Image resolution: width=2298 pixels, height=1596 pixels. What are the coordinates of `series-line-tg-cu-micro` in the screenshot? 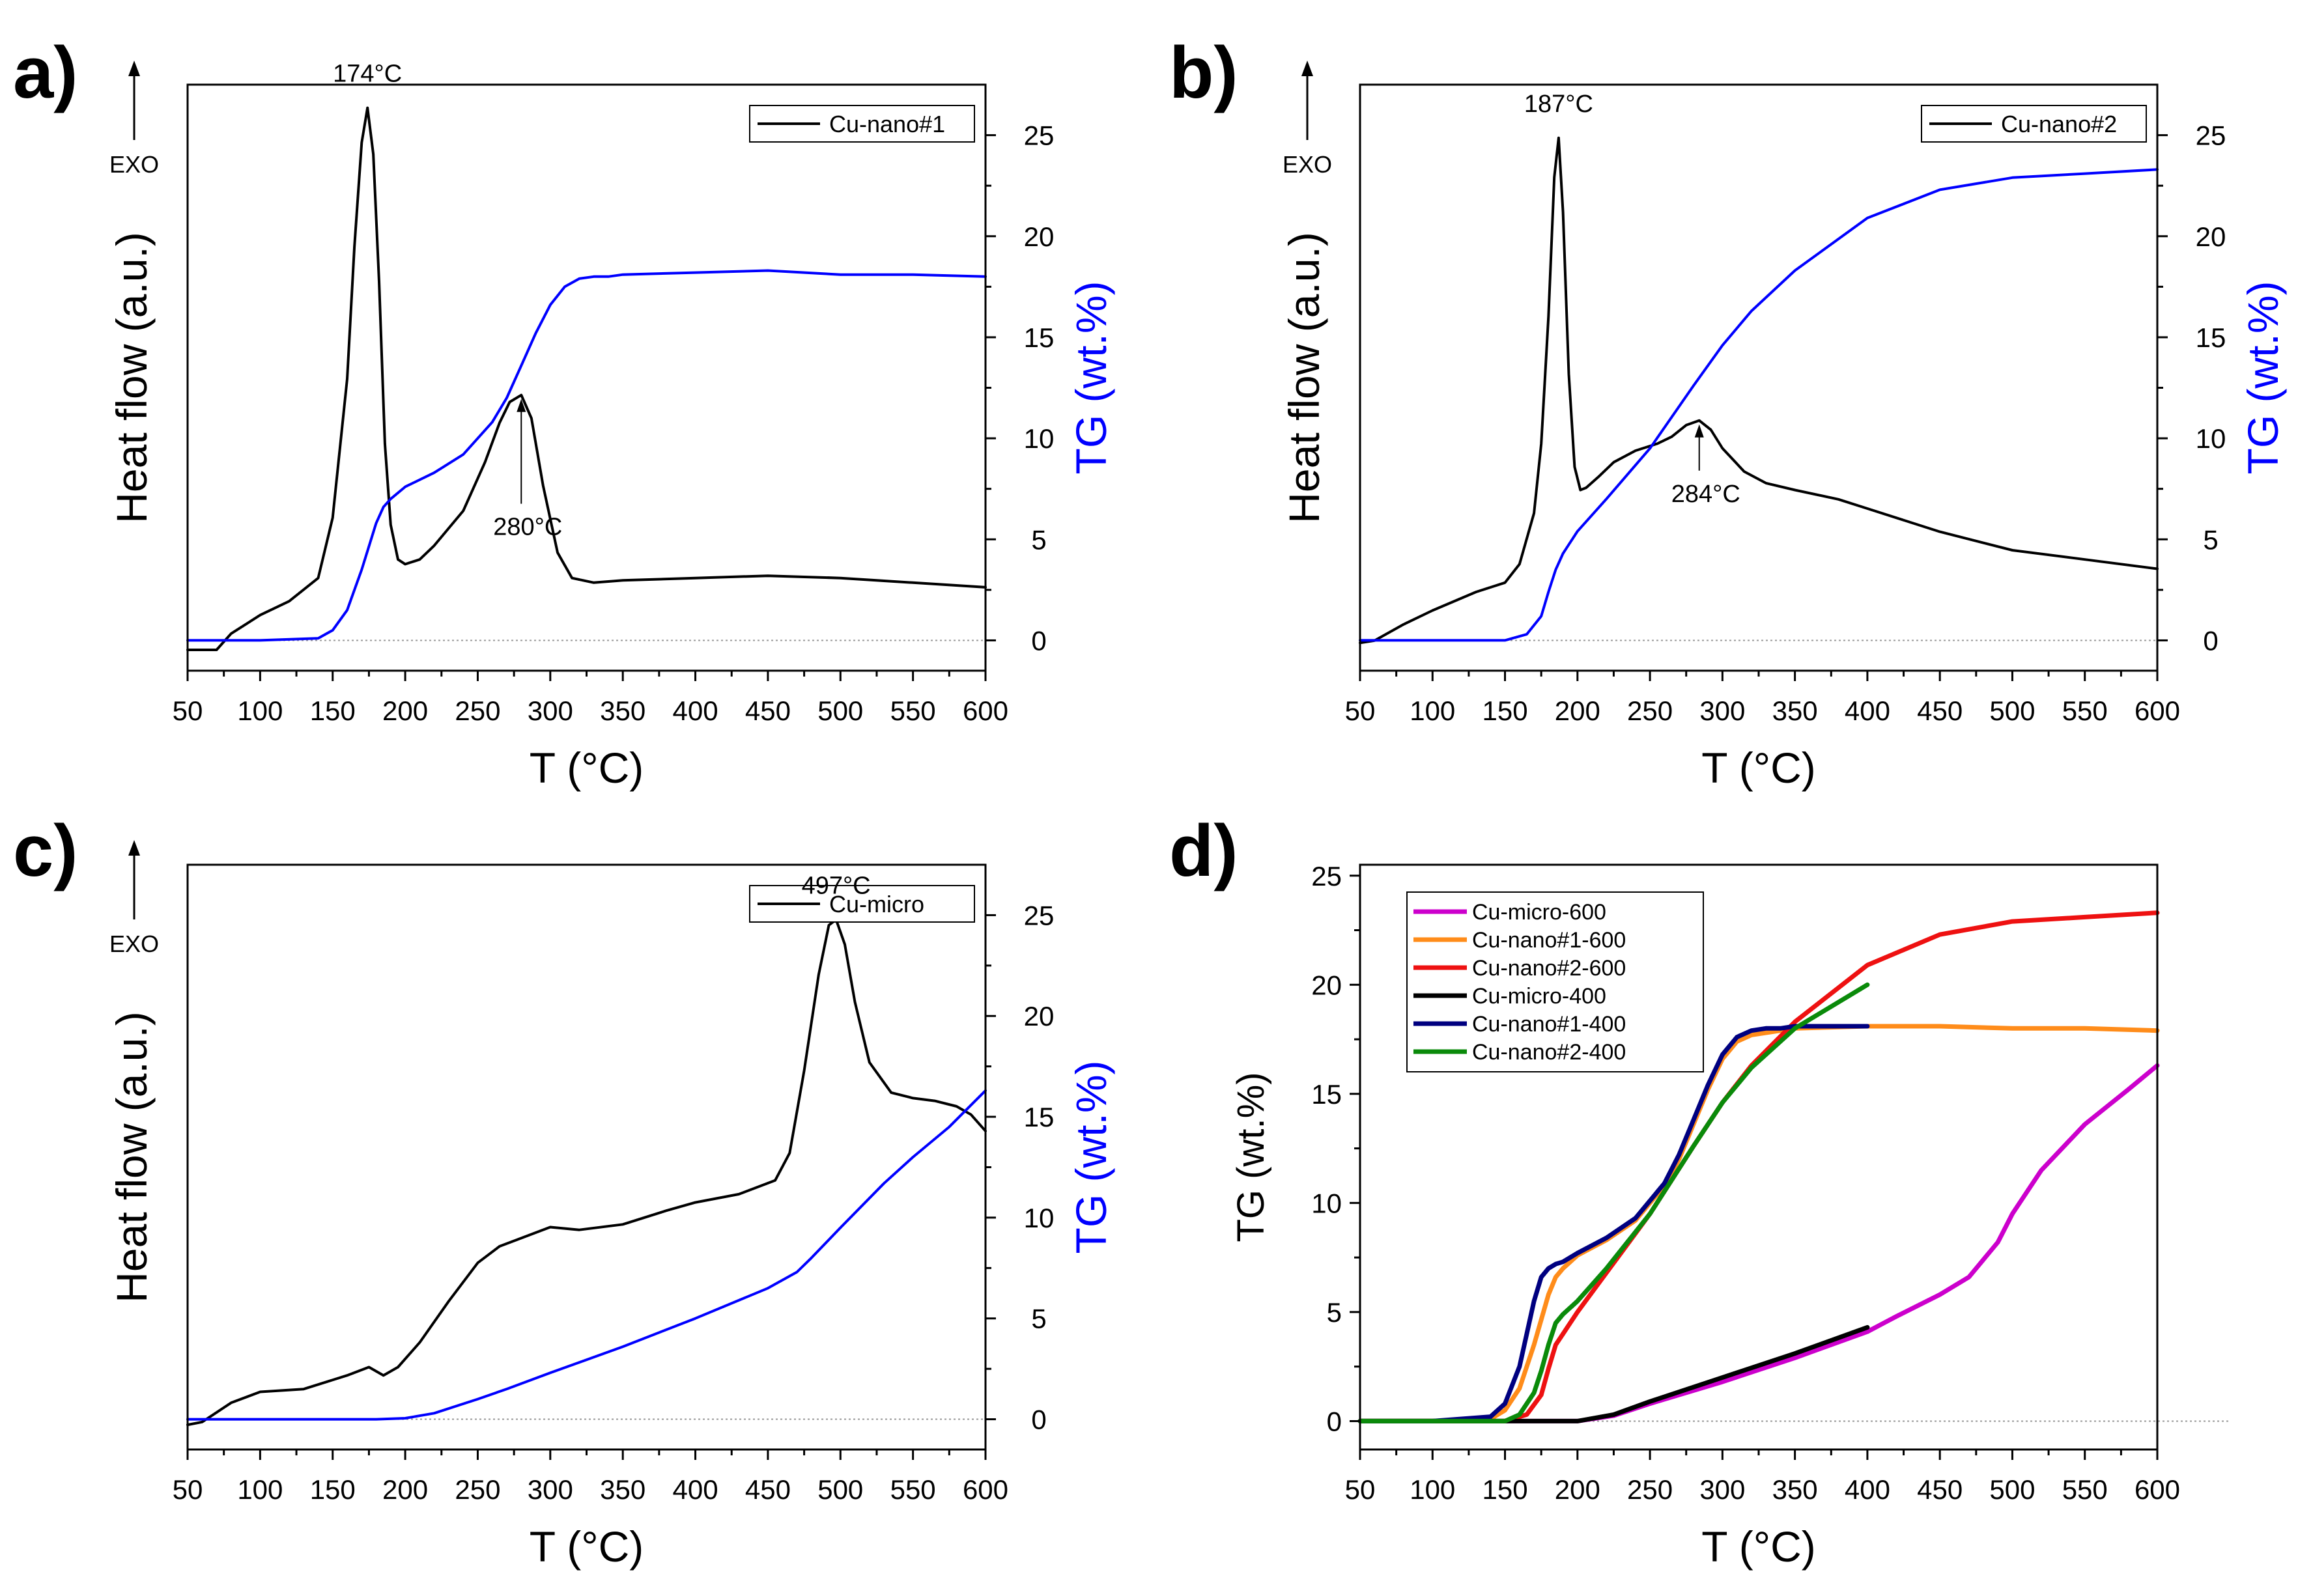 It's located at (586, 1255).